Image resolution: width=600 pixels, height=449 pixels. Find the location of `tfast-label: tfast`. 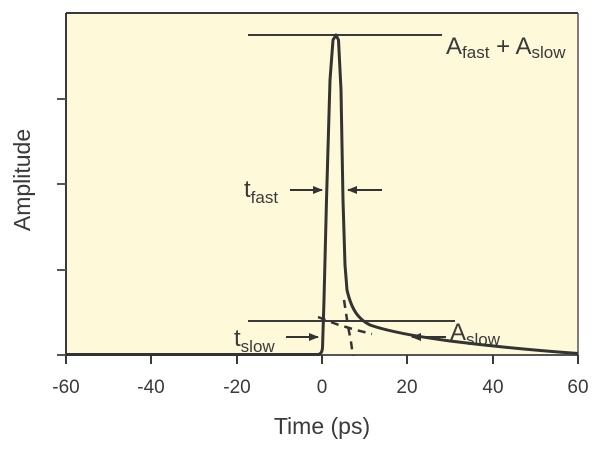

tfast-label: tfast is located at coordinates (261, 191).